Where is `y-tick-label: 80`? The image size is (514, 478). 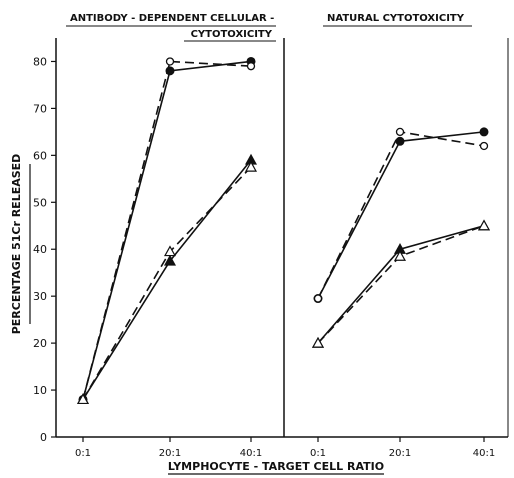 y-tick-label: 80 is located at coordinates (40, 61).